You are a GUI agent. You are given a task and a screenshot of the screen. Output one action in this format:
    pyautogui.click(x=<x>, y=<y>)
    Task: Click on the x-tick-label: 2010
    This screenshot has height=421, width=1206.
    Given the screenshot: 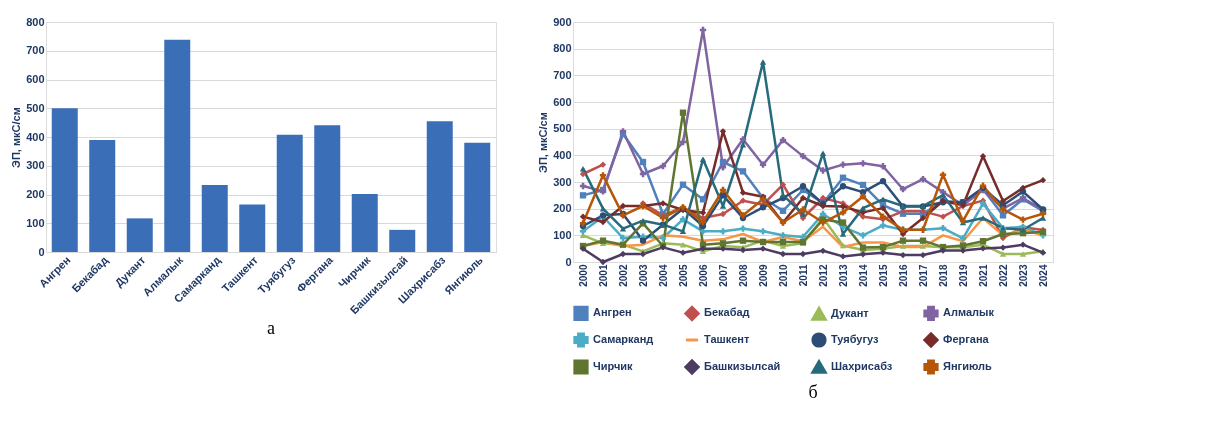 What is the action you would take?
    pyautogui.click(x=783, y=275)
    